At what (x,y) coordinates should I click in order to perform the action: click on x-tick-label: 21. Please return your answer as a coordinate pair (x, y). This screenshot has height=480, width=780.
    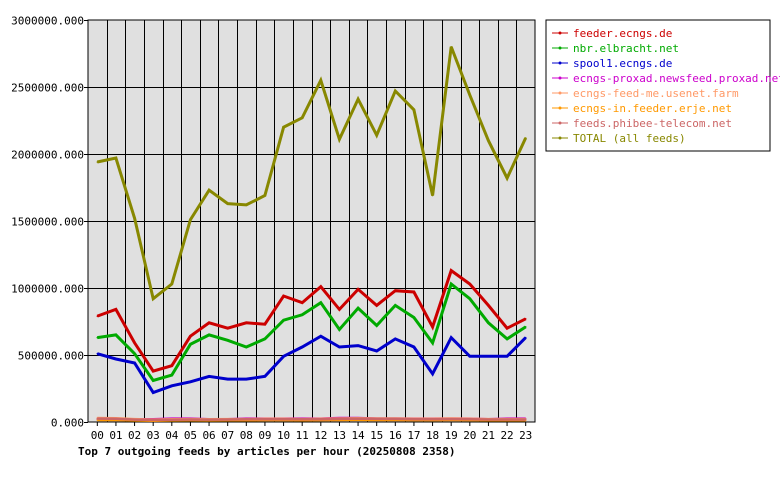
    Looking at the image, I should click on (488, 435).